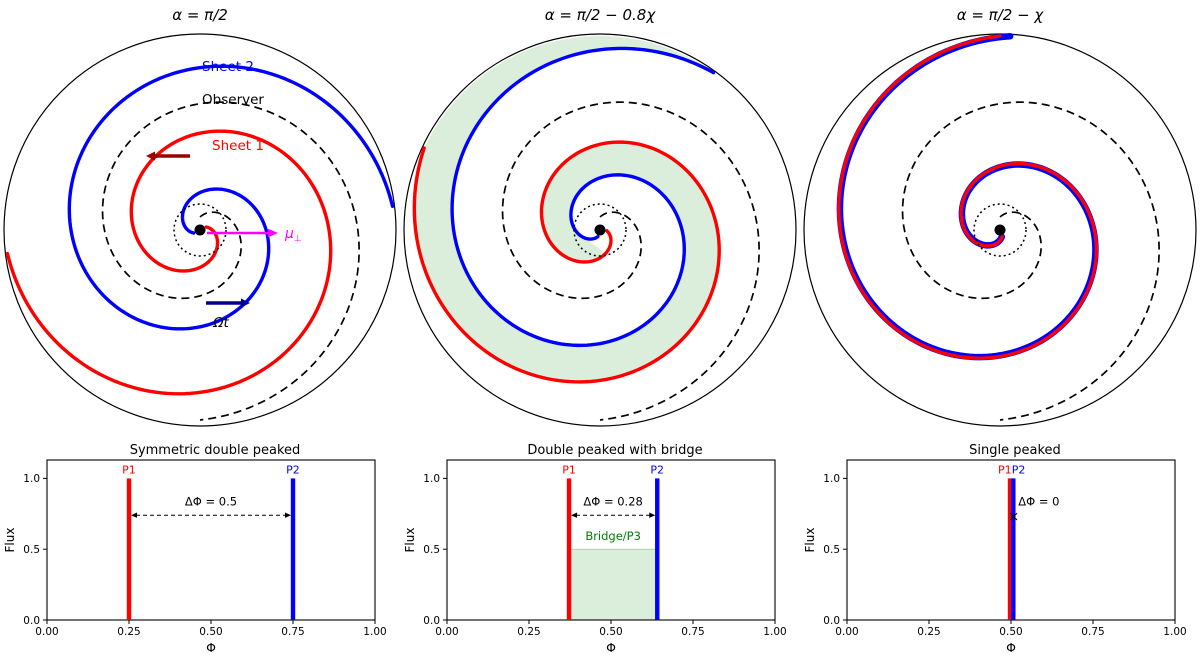 The width and height of the screenshot is (1200, 658). Describe the element at coordinates (613, 536) in the screenshot. I see `bridge-label: Bridge/P3` at that location.